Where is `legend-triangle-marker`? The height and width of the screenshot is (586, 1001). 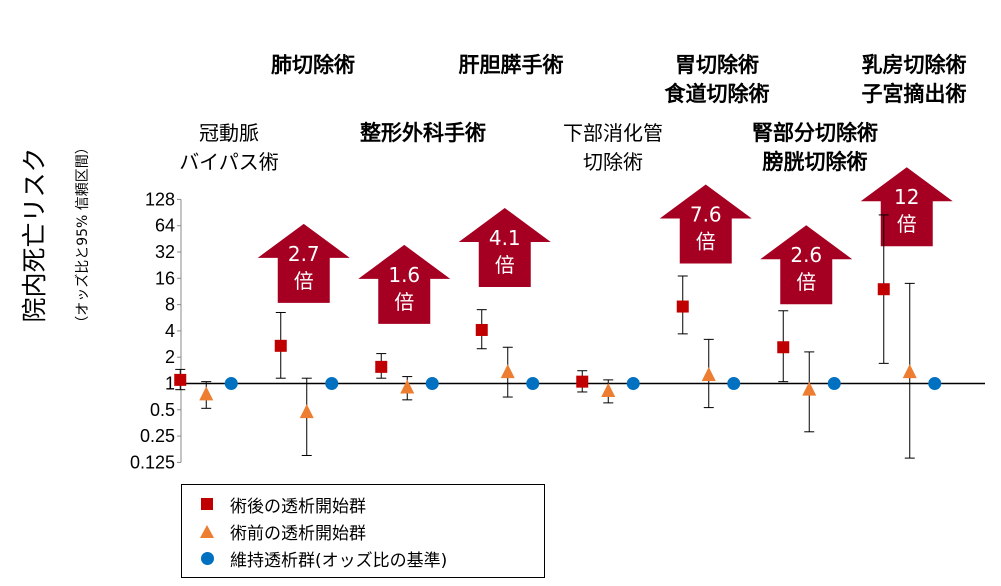
legend-triangle-marker is located at coordinates (207, 531).